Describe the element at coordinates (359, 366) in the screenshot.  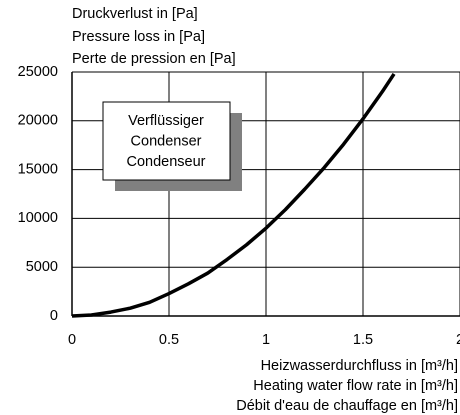
I see `x-axis-label: Heizwasserdurchfluss in [m³/h]` at that location.